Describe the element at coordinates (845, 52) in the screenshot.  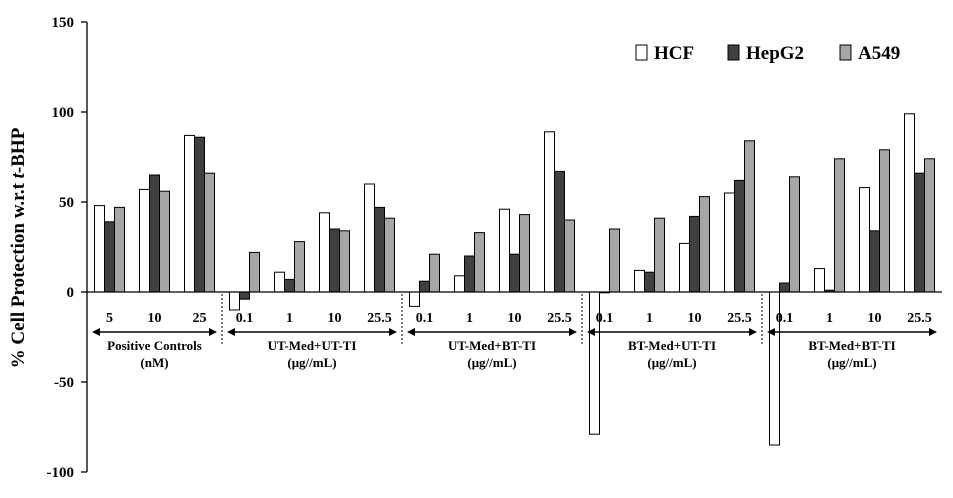
I see `legend-swatch-a549` at that location.